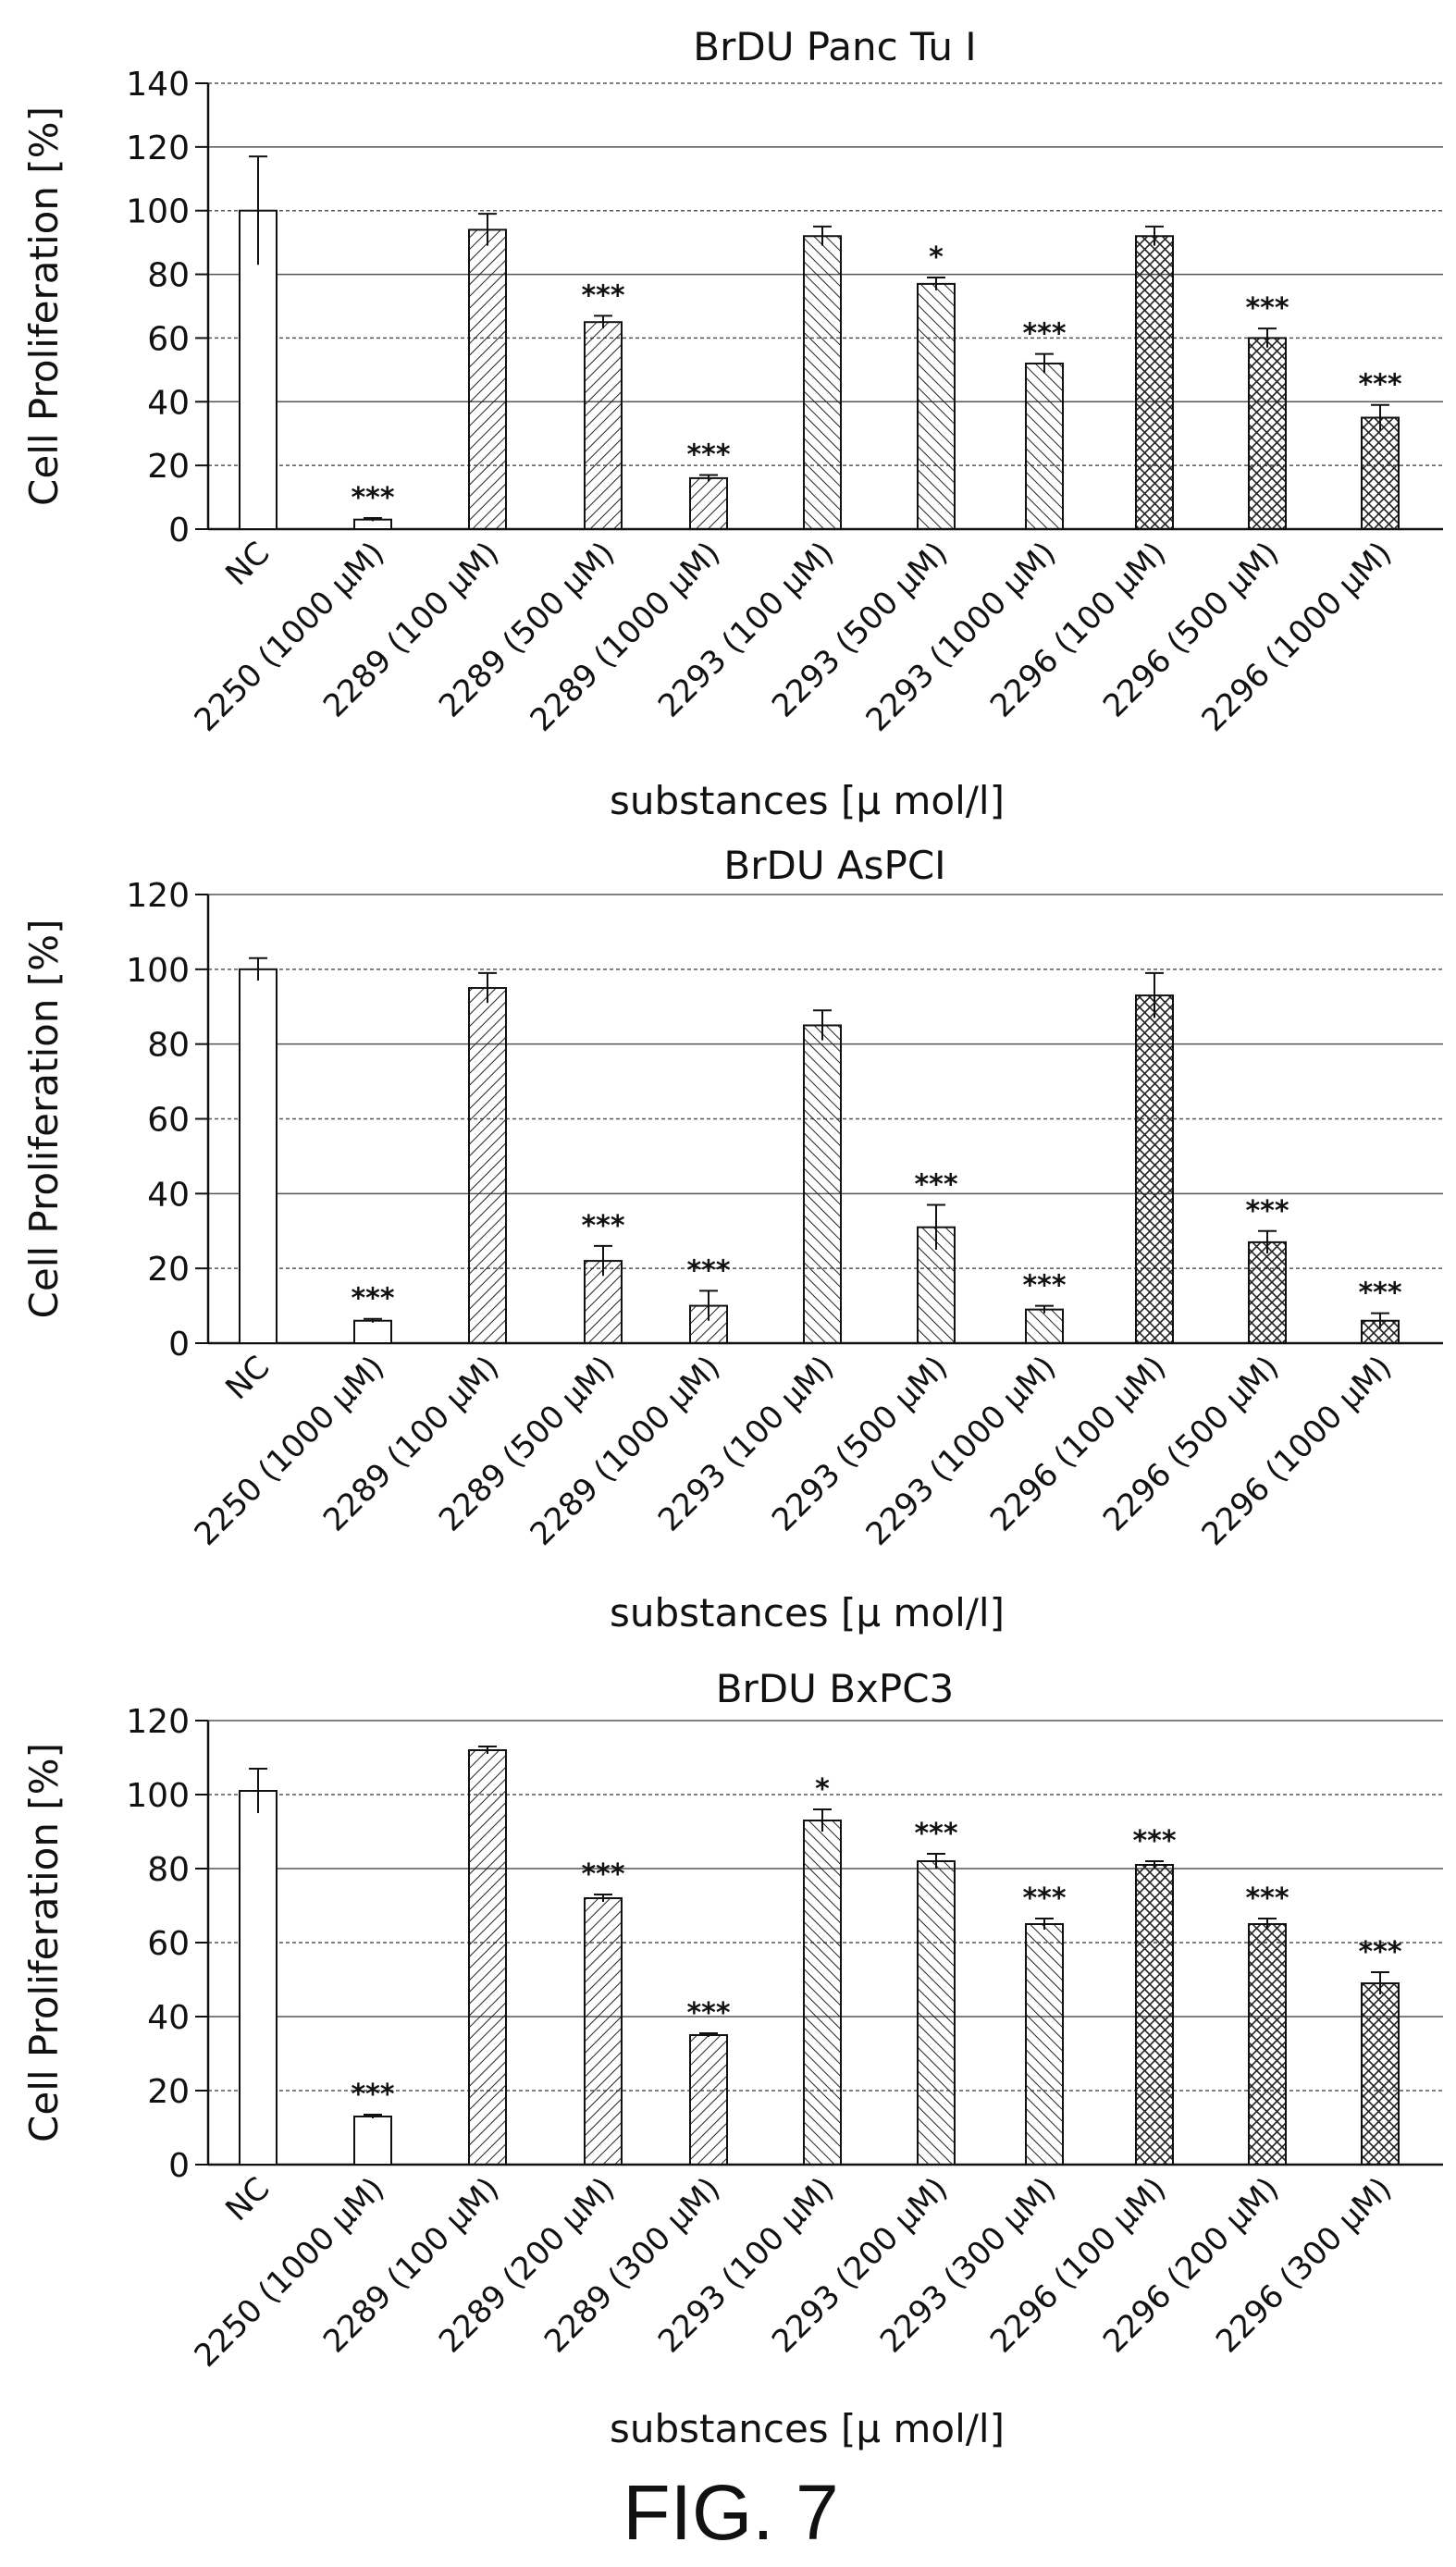 The height and width of the screenshot is (2567, 1456). What do you see at coordinates (835, 1689) in the screenshot?
I see `chart-title: BrDU BxPC3` at bounding box center [835, 1689].